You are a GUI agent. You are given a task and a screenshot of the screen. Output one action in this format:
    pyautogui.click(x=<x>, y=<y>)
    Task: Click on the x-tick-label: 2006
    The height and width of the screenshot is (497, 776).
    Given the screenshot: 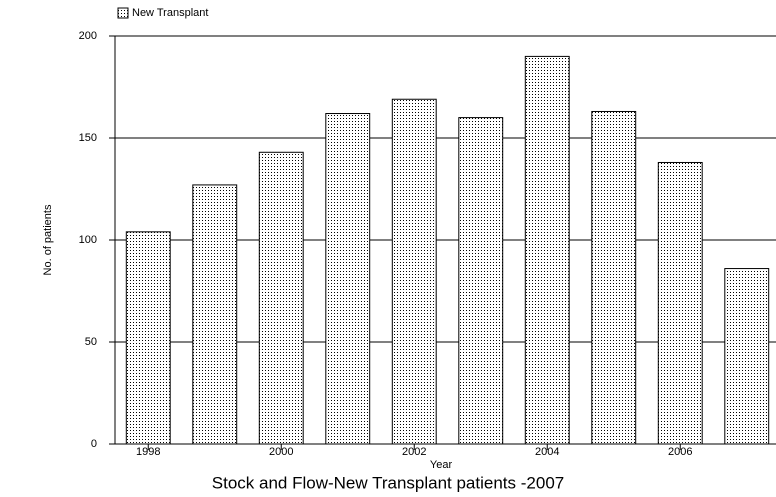 What is the action you would take?
    pyautogui.click(x=680, y=452)
    